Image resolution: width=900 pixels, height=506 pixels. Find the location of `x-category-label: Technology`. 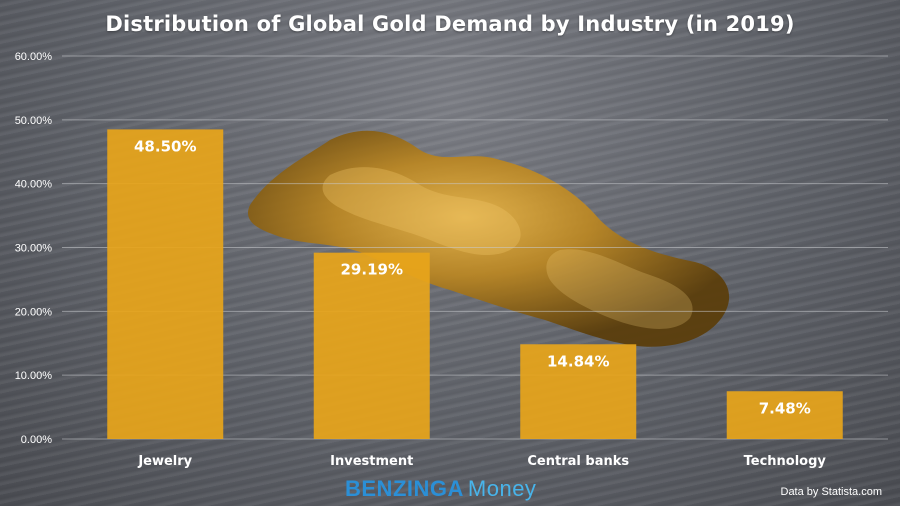

x-category-label: Technology is located at coordinates (785, 461).